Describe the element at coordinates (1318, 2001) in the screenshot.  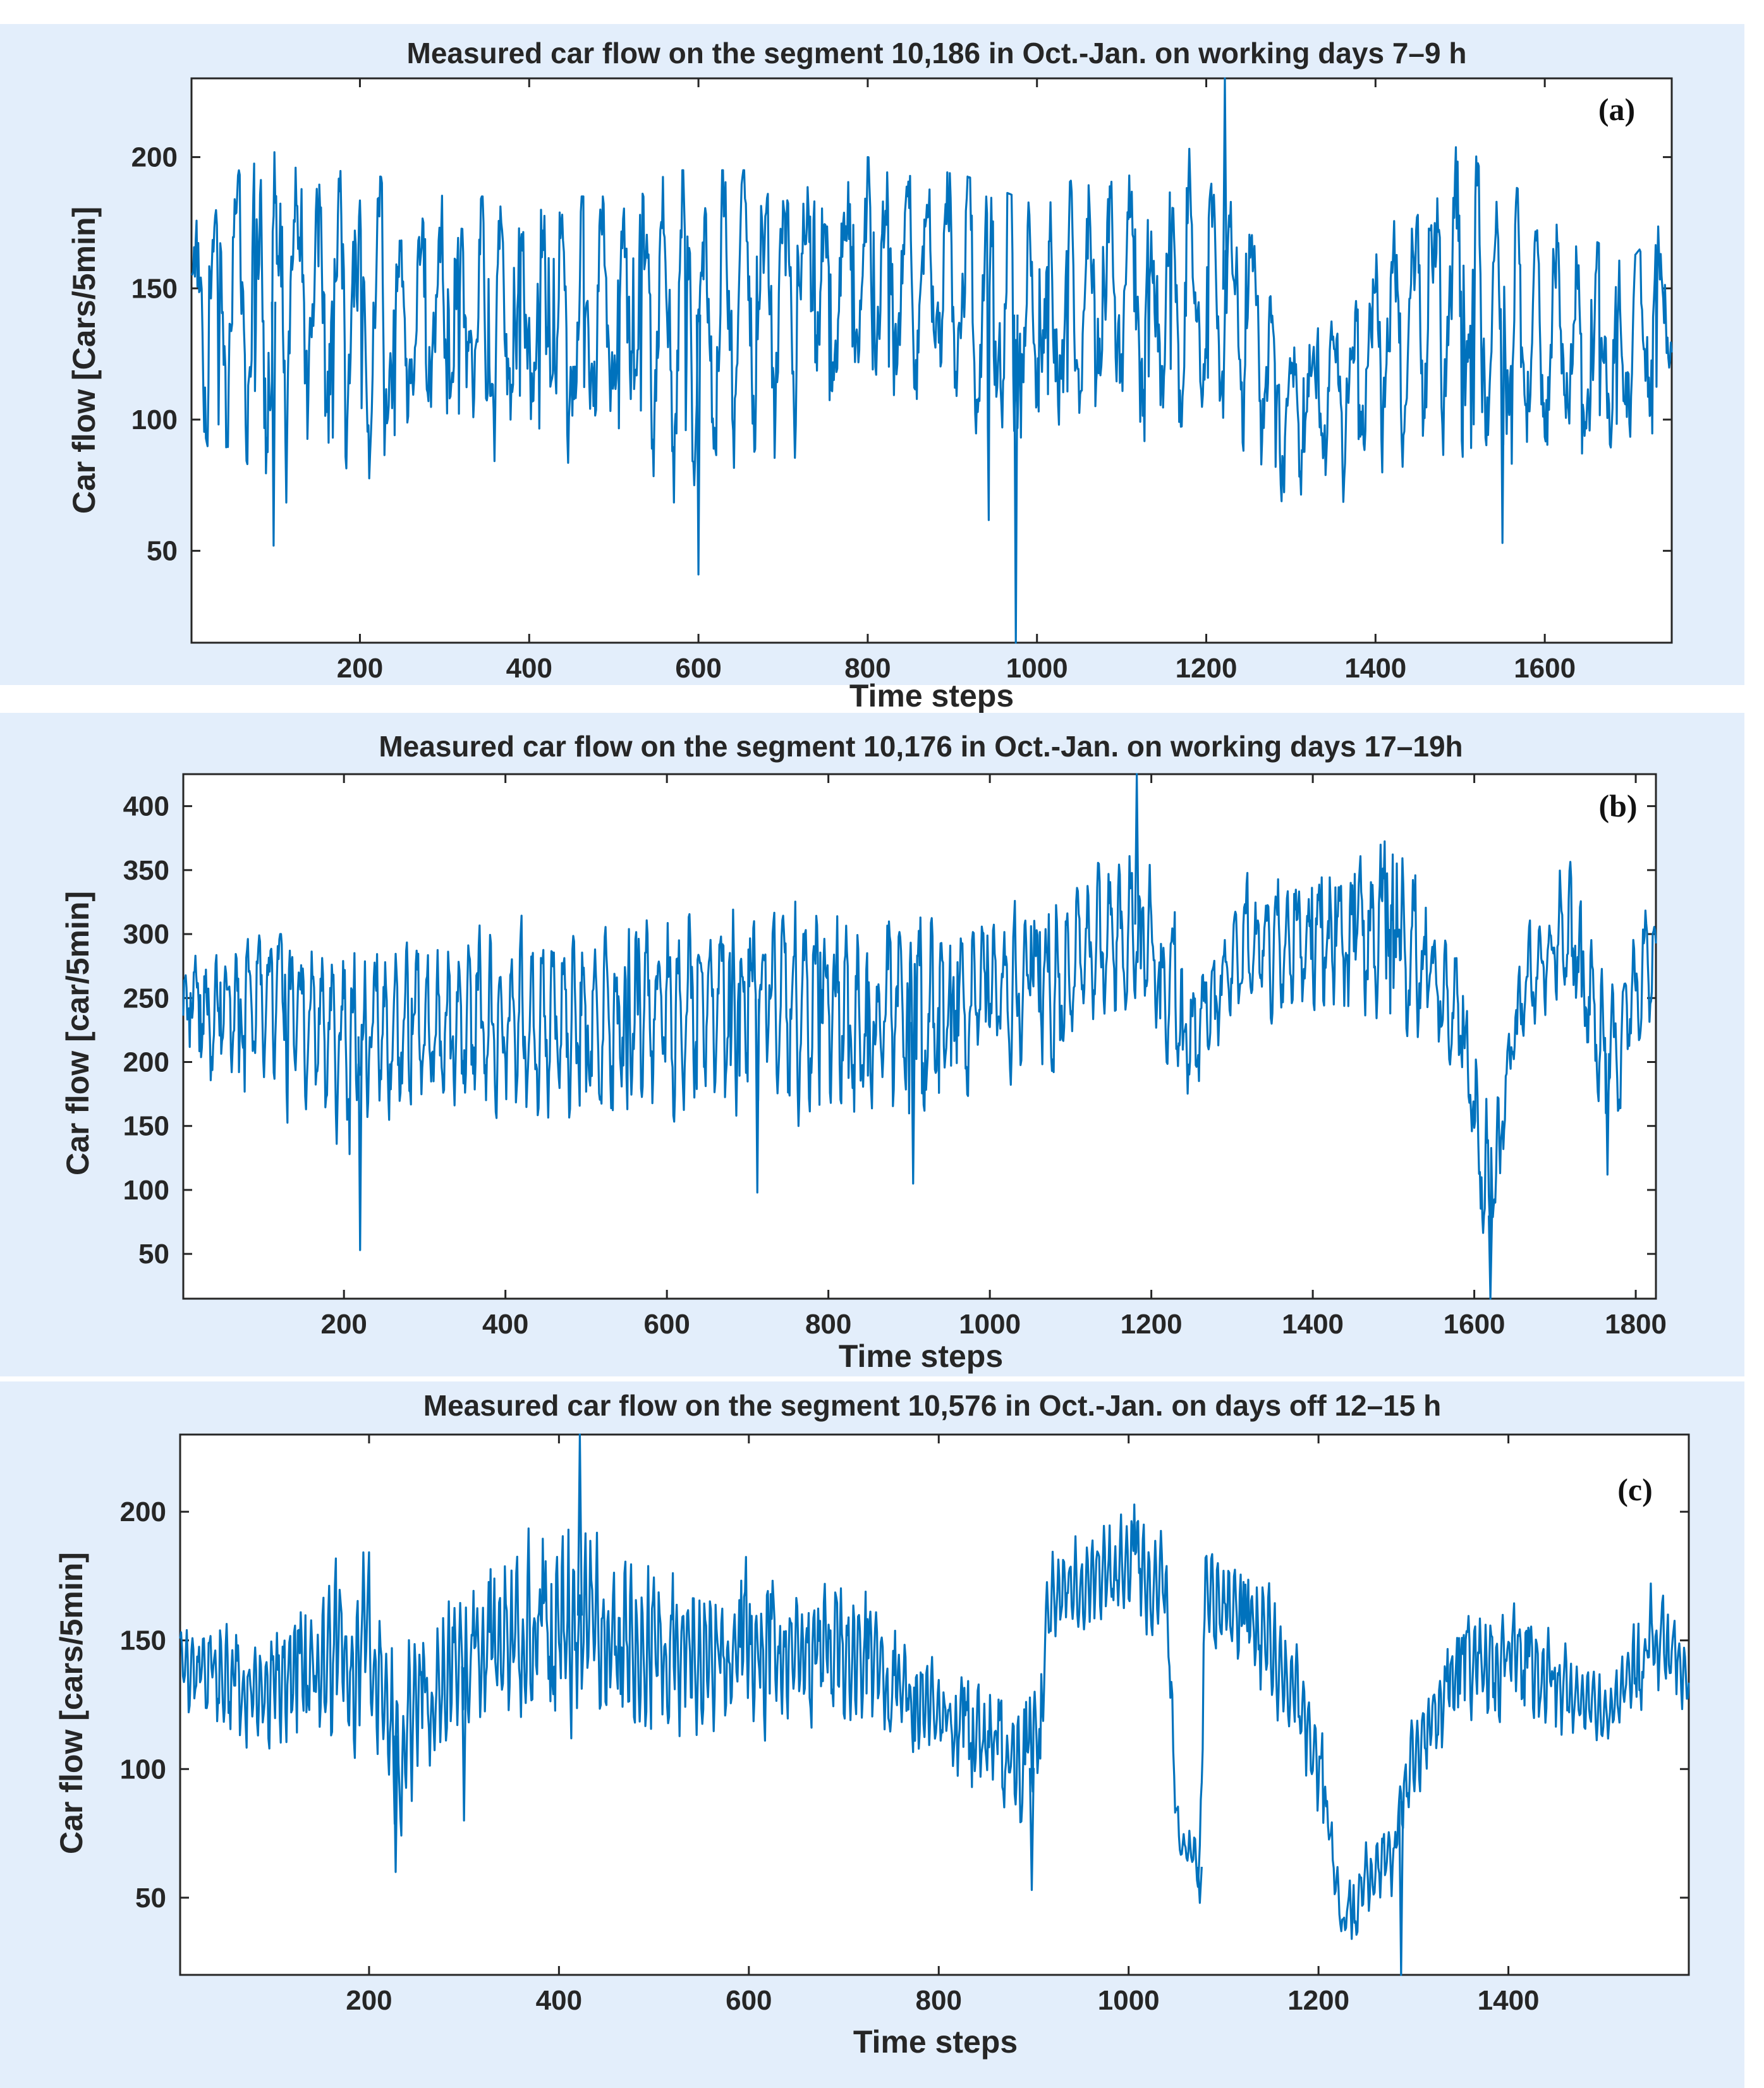
I see `chart-c-x-tick-label: 1200` at that location.